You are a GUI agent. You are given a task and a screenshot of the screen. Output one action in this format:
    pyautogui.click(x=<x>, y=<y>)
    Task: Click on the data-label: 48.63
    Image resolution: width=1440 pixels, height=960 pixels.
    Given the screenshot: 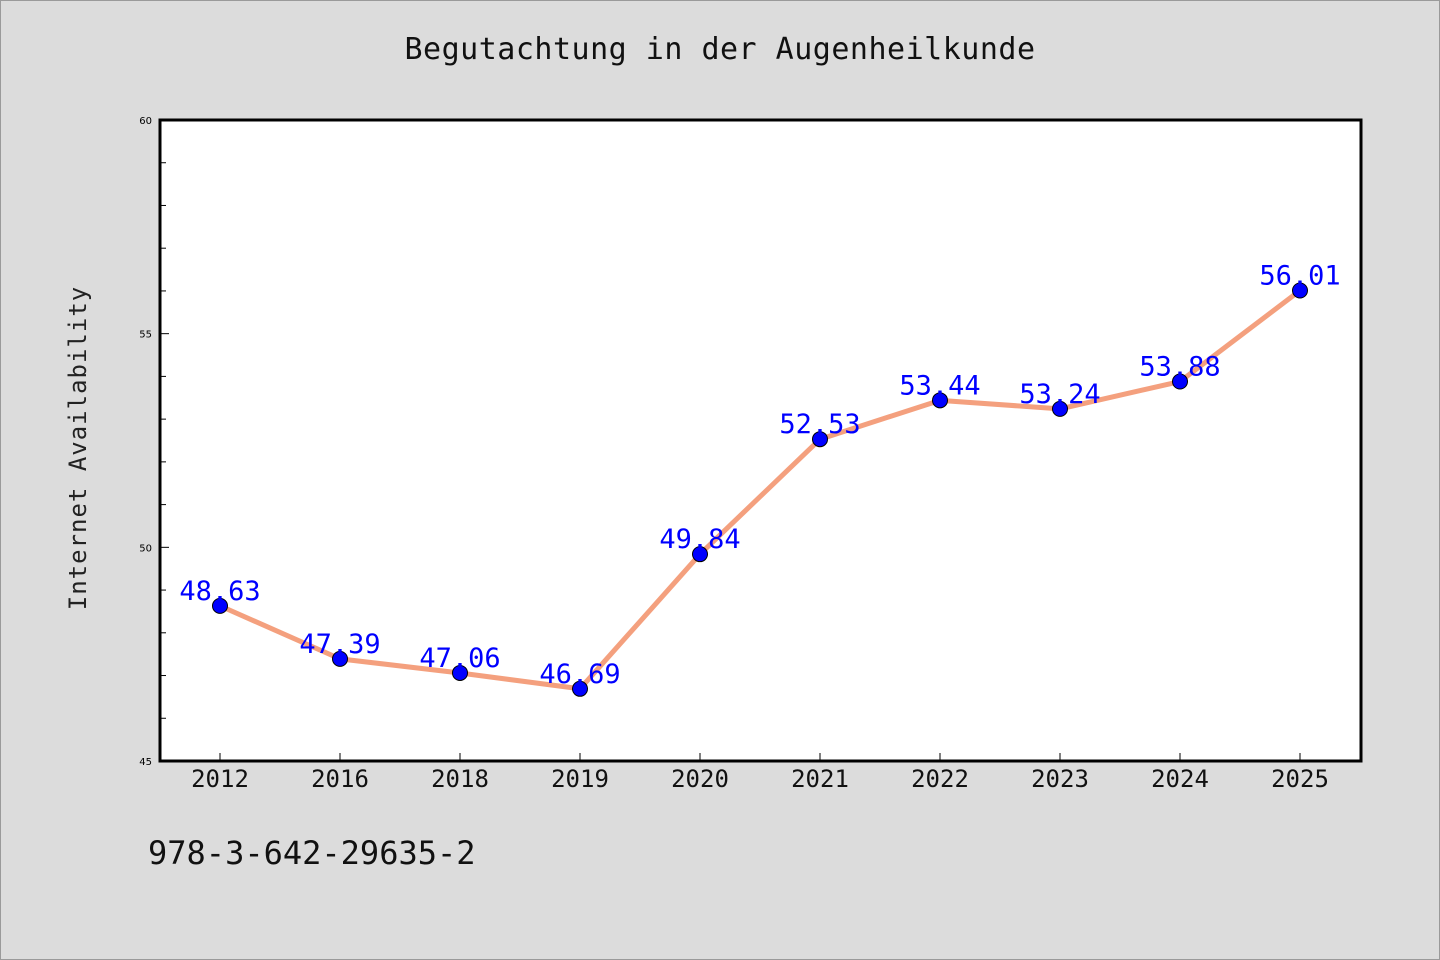 What is the action you would take?
    pyautogui.click(x=219, y=591)
    